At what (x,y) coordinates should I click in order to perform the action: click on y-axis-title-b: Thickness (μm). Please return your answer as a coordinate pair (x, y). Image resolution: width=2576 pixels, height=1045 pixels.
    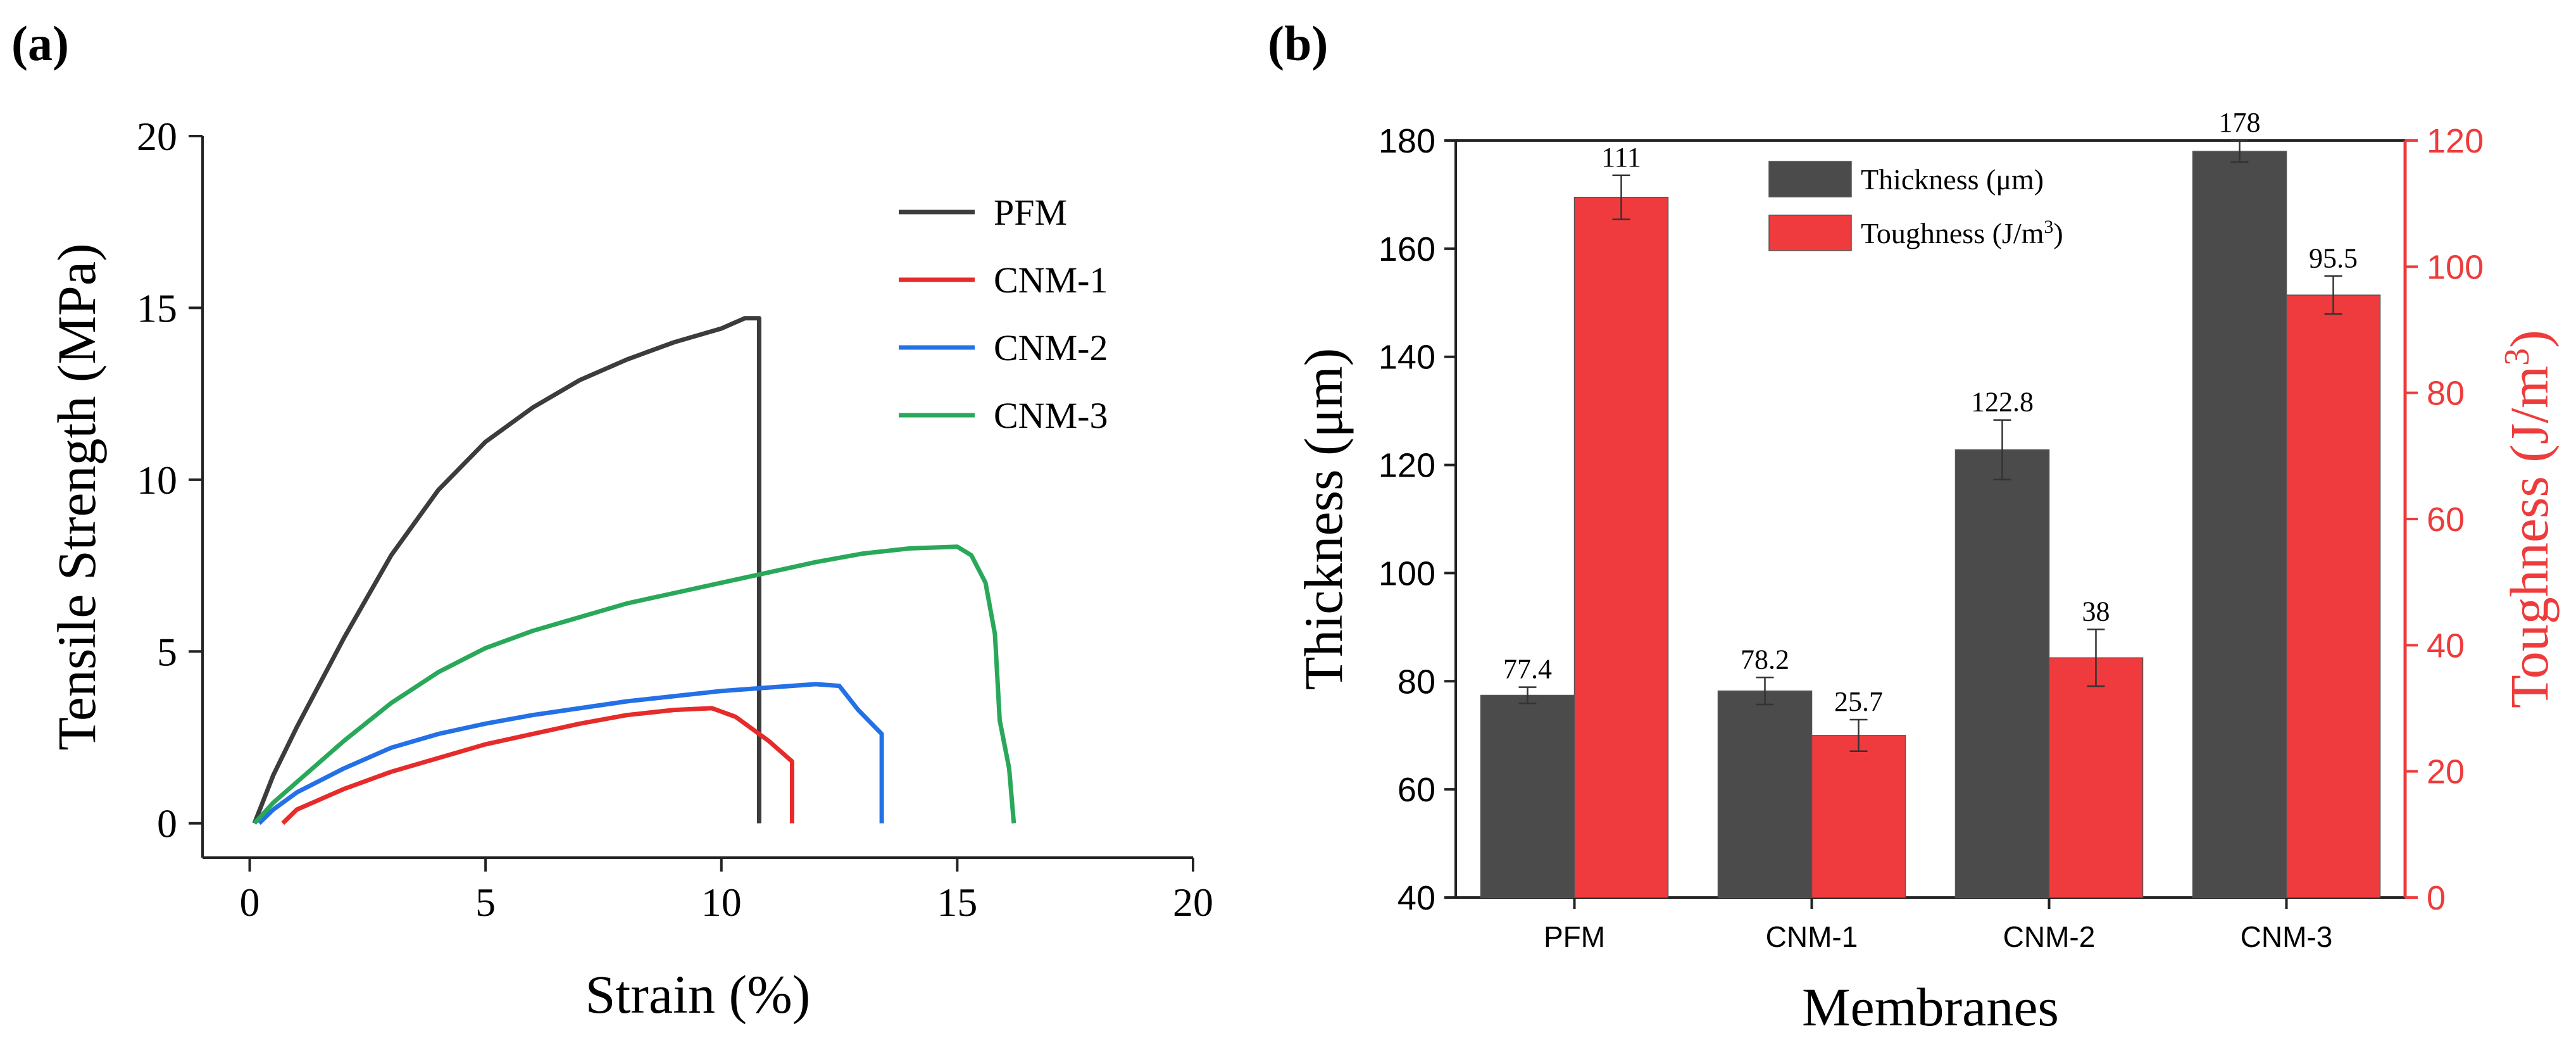
    Looking at the image, I should click on (1323, 519).